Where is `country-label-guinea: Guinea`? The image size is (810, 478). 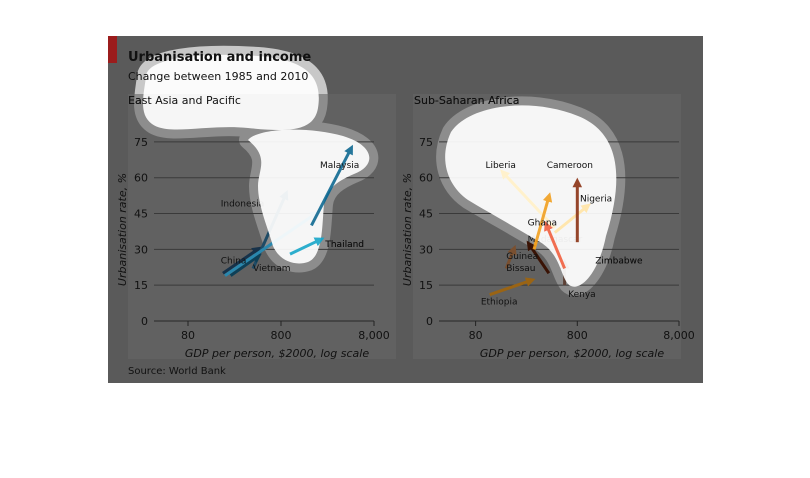
country-label-guinea: Guinea is located at coordinates (522, 257).